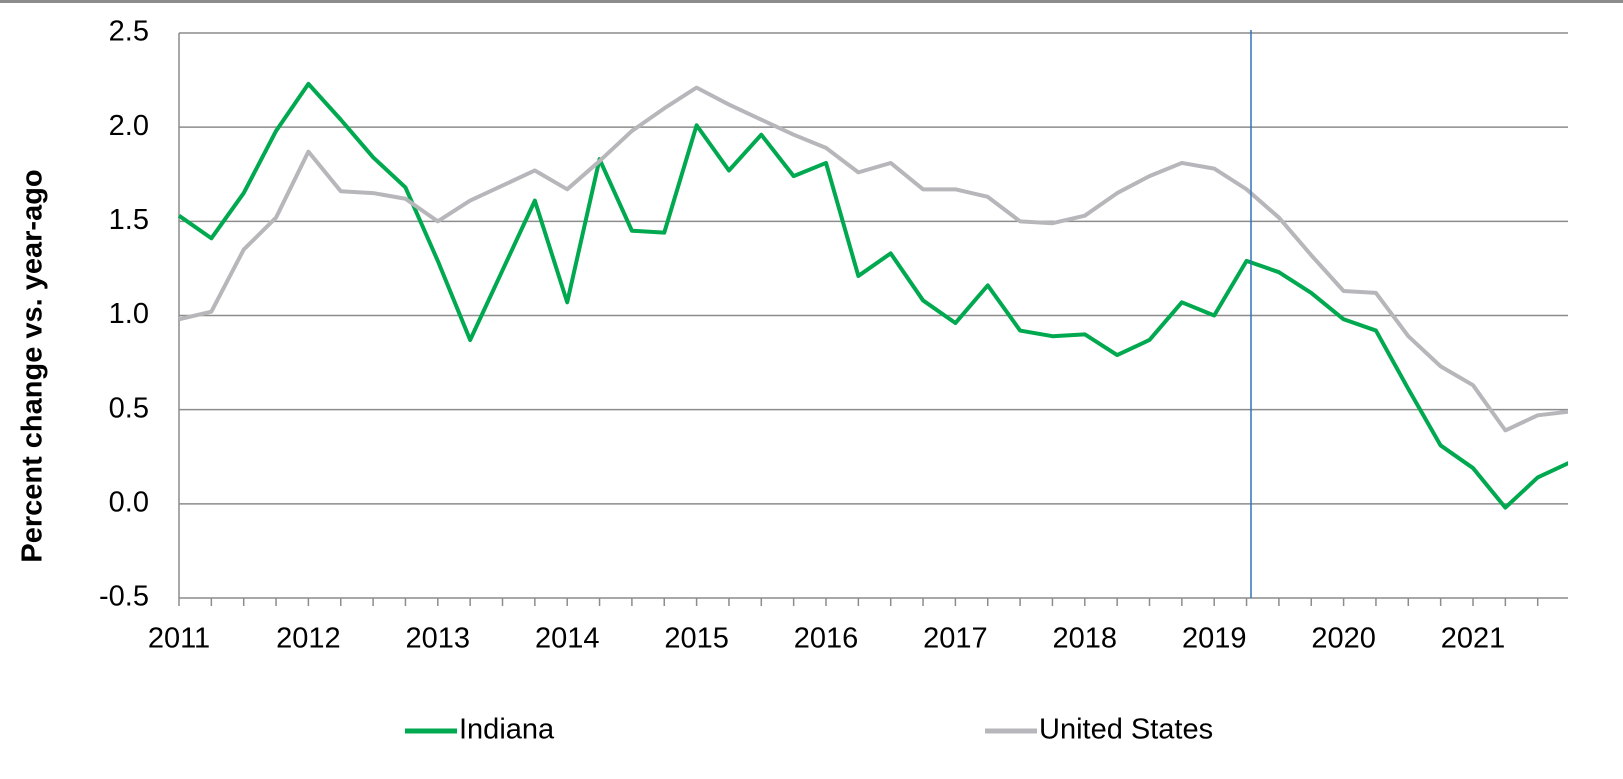 The width and height of the screenshot is (1623, 779). I want to click on x-tick-label: 2013, so click(438, 639).